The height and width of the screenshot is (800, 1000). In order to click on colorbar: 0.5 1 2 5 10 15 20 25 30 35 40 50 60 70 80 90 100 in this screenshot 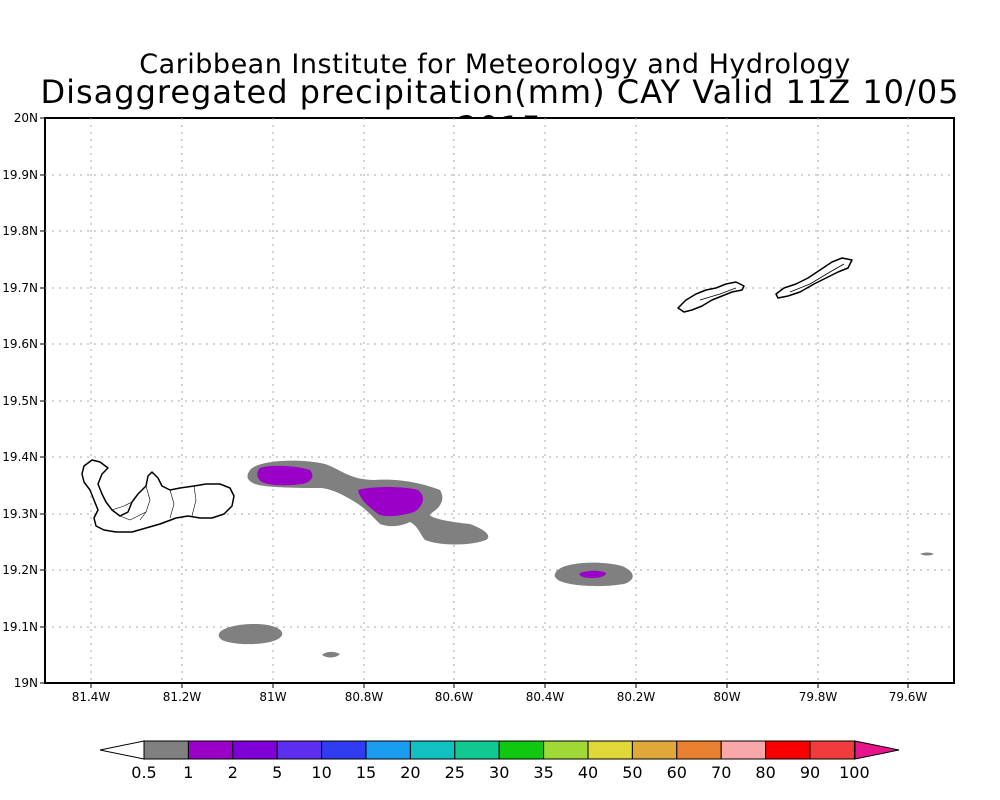, I will do `click(499, 761)`.